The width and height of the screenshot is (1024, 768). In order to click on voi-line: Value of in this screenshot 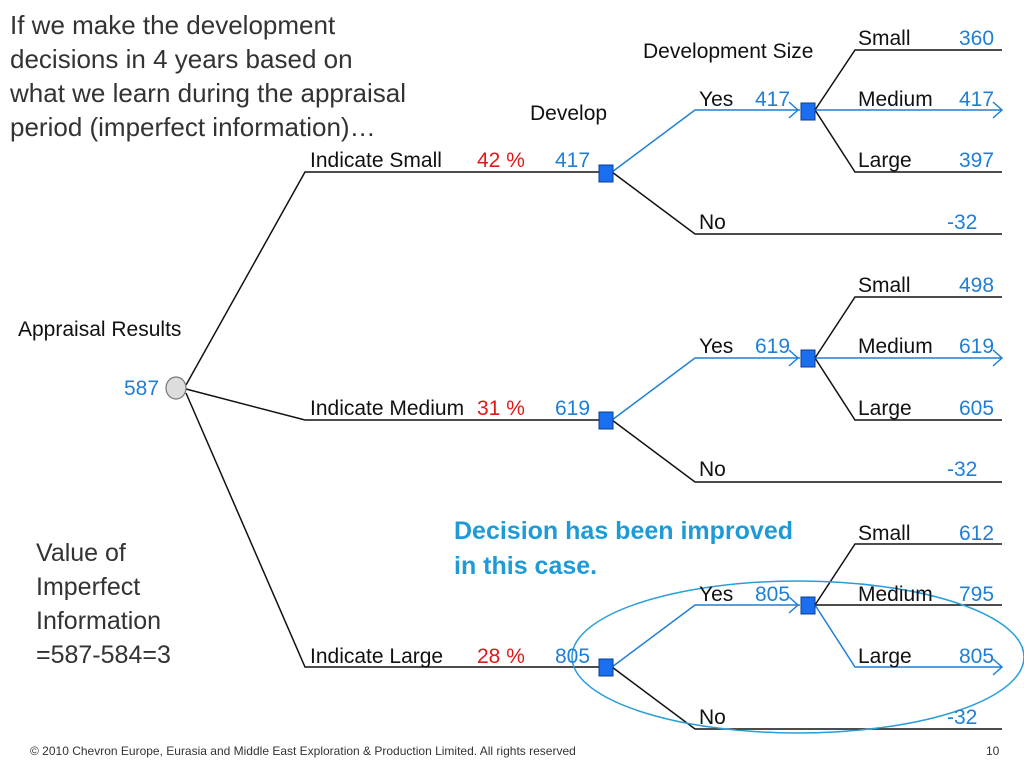, I will do `click(81, 553)`.